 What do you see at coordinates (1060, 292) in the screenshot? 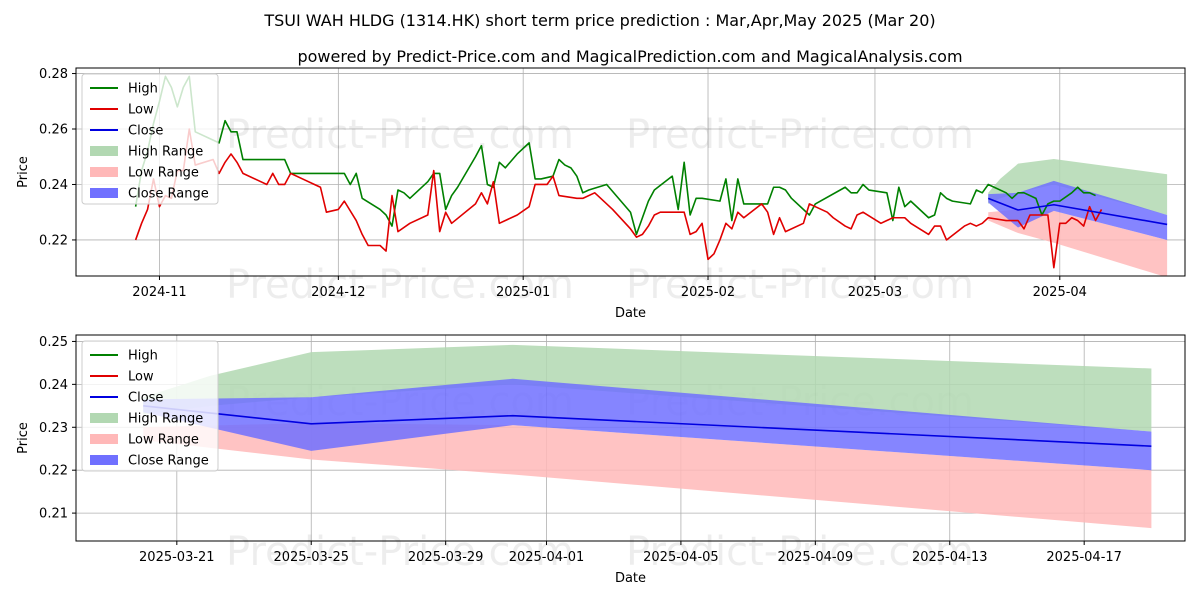
I see `x-tick-label: 2025-04` at bounding box center [1060, 292].